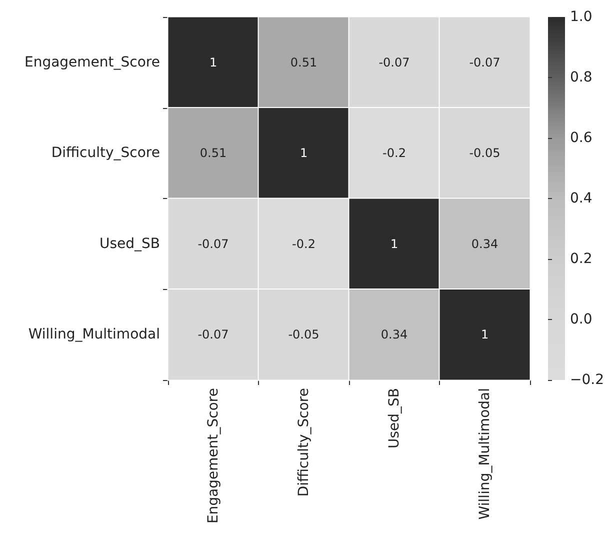 This screenshot has height=538, width=607. What do you see at coordinates (581, 138) in the screenshot?
I see `color-bar-label: 0.6` at bounding box center [581, 138].